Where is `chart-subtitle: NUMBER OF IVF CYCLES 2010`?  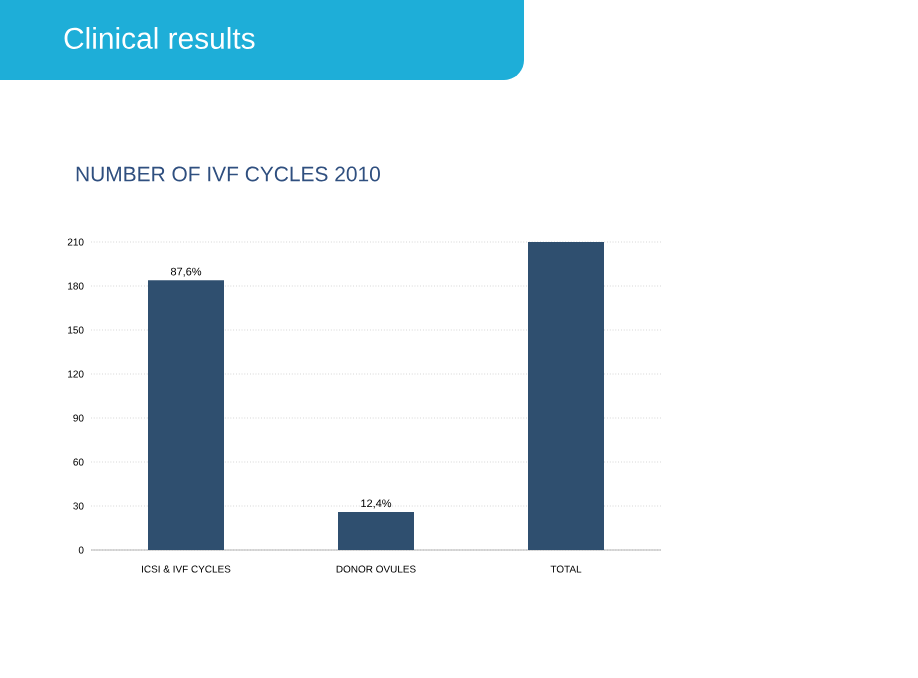 chart-subtitle: NUMBER OF IVF CYCLES 2010 is located at coordinates (228, 174).